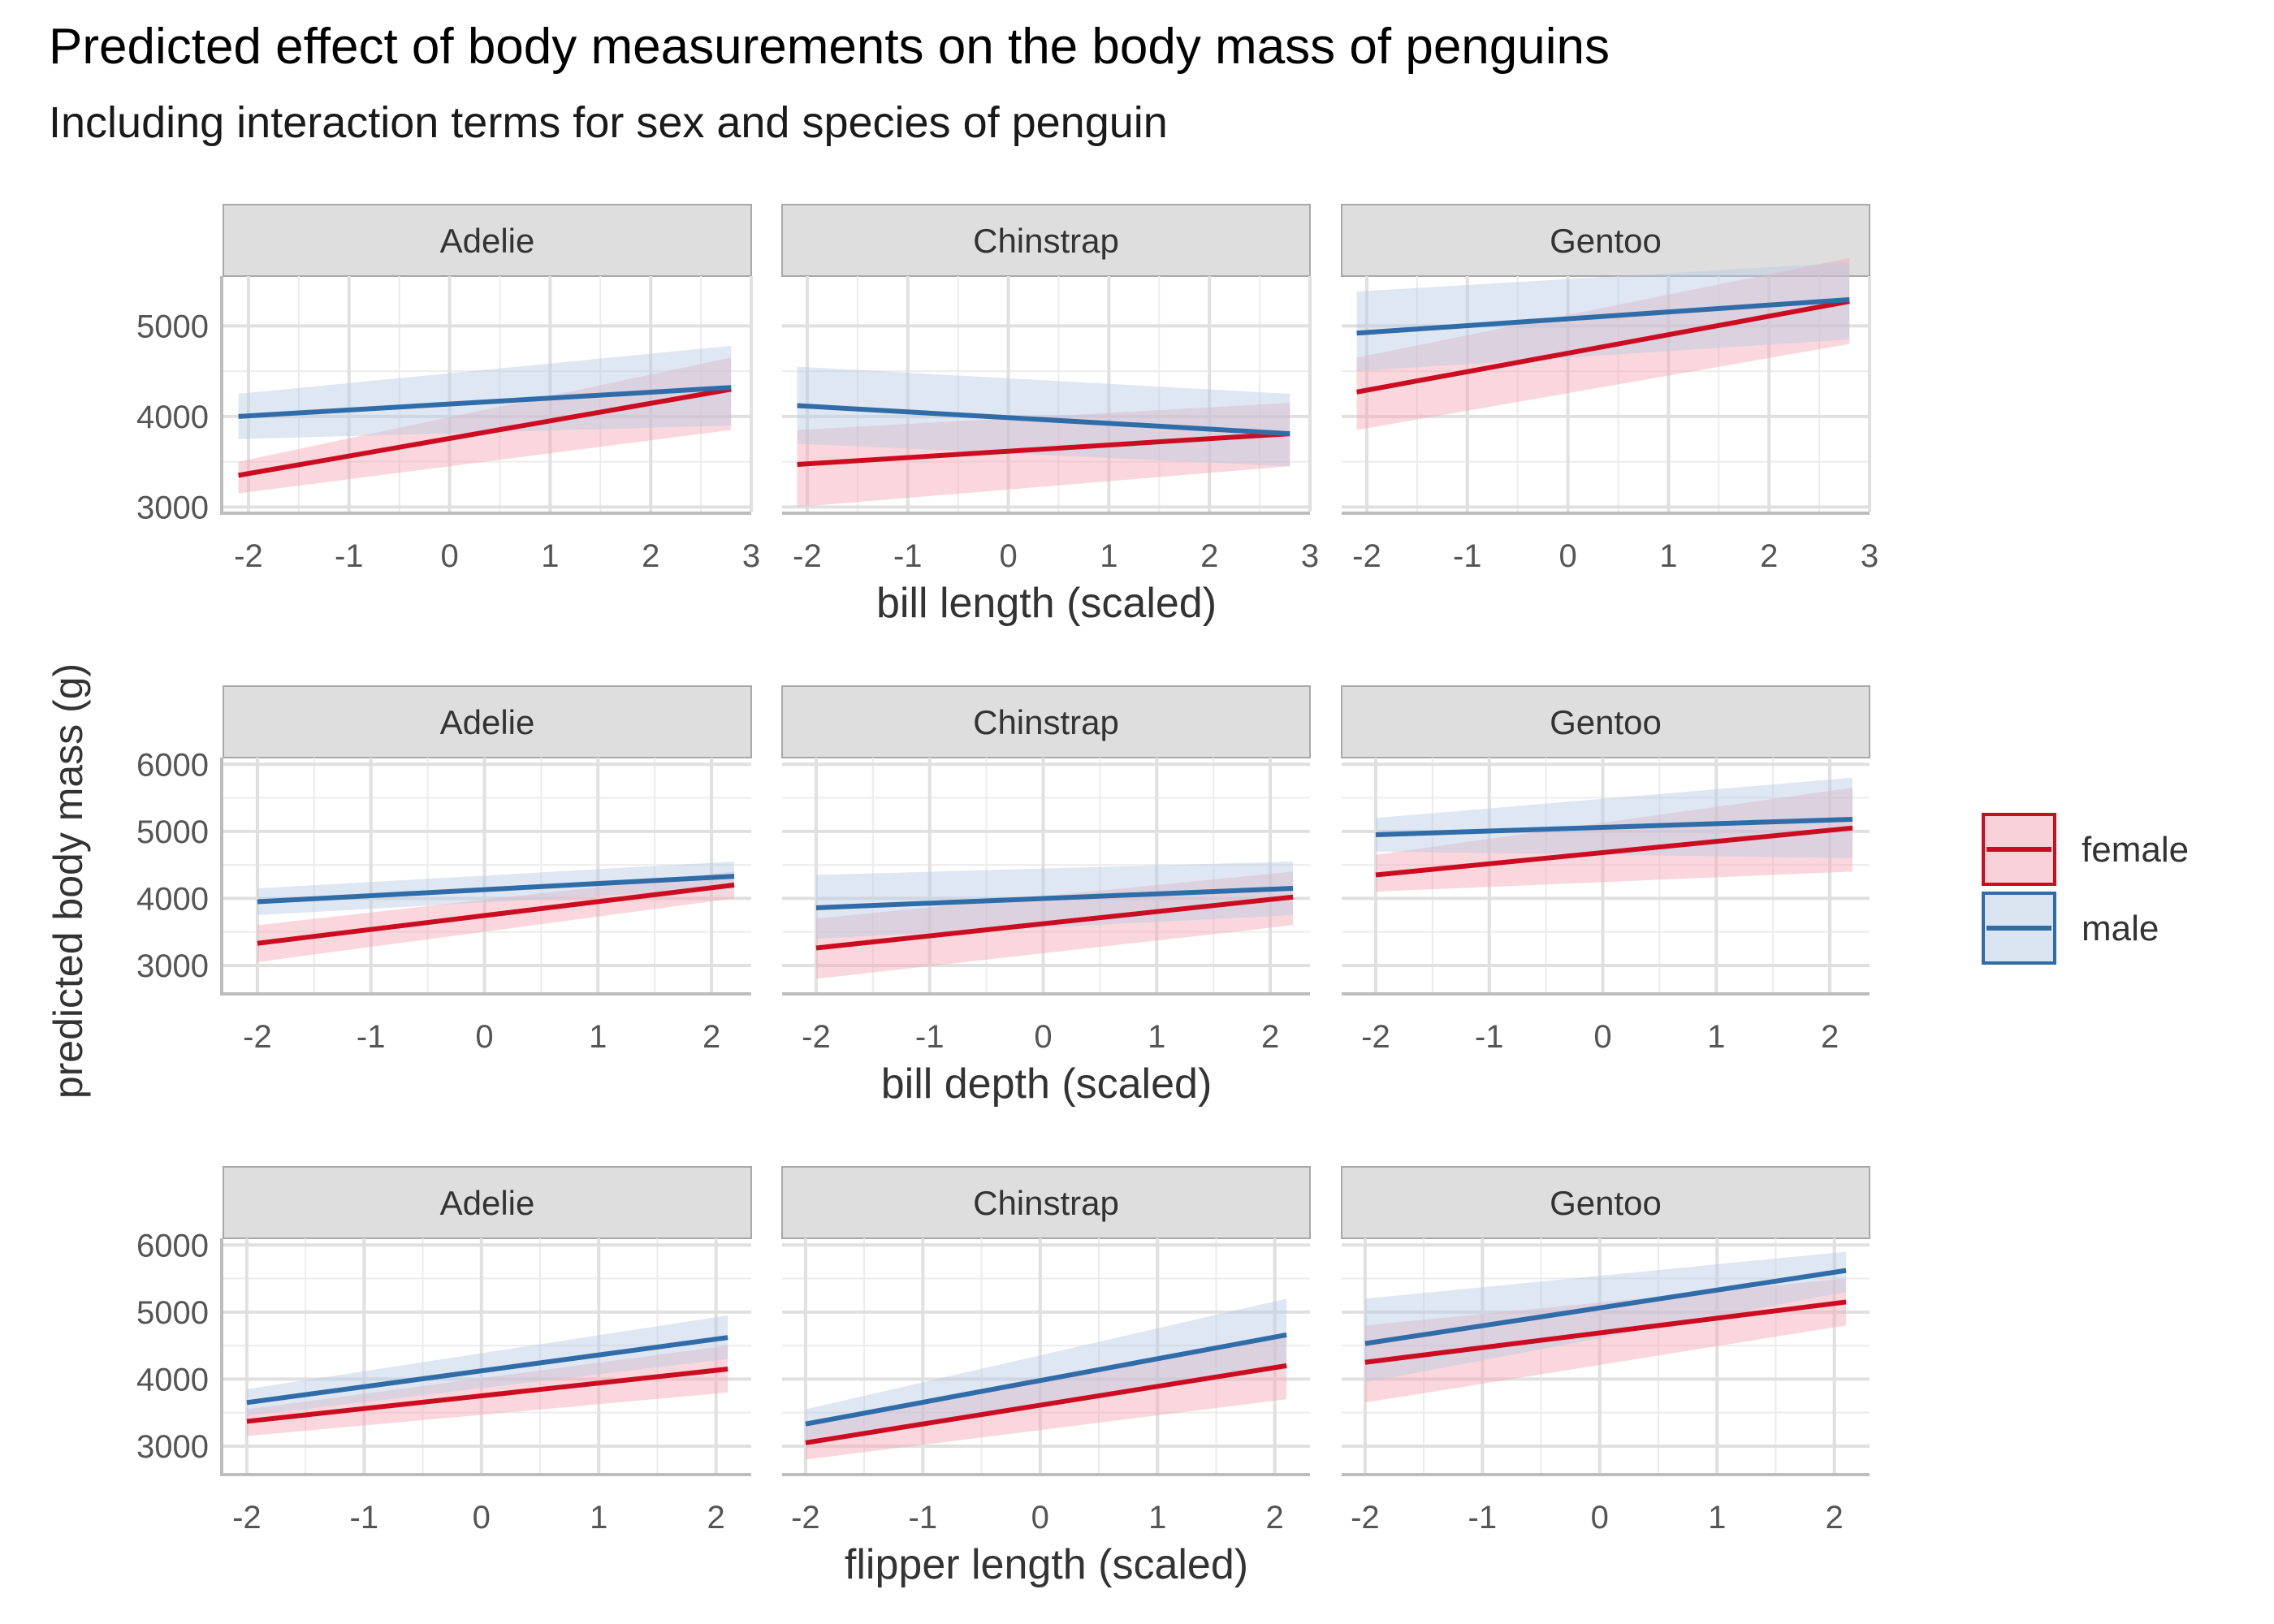 This screenshot has width=2274, height=1624. What do you see at coordinates (1047, 1084) in the screenshot?
I see `x-axis-title: bill depth (scaled)` at bounding box center [1047, 1084].